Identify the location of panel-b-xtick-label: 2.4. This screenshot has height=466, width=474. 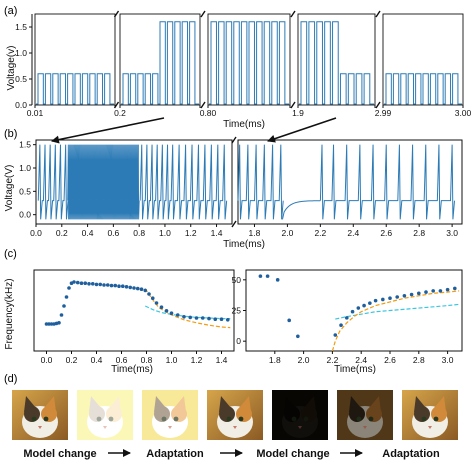
(353, 233).